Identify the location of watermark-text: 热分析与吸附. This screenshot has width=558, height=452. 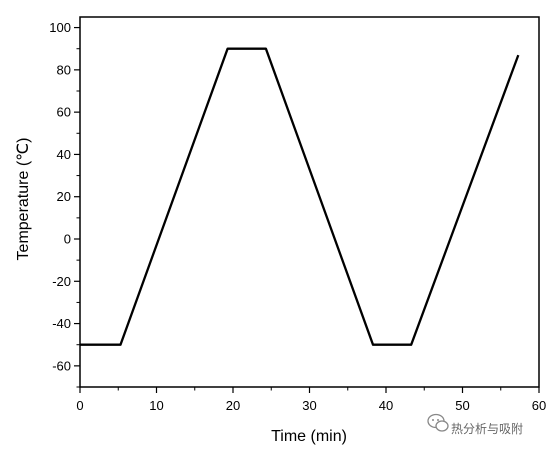
(487, 429).